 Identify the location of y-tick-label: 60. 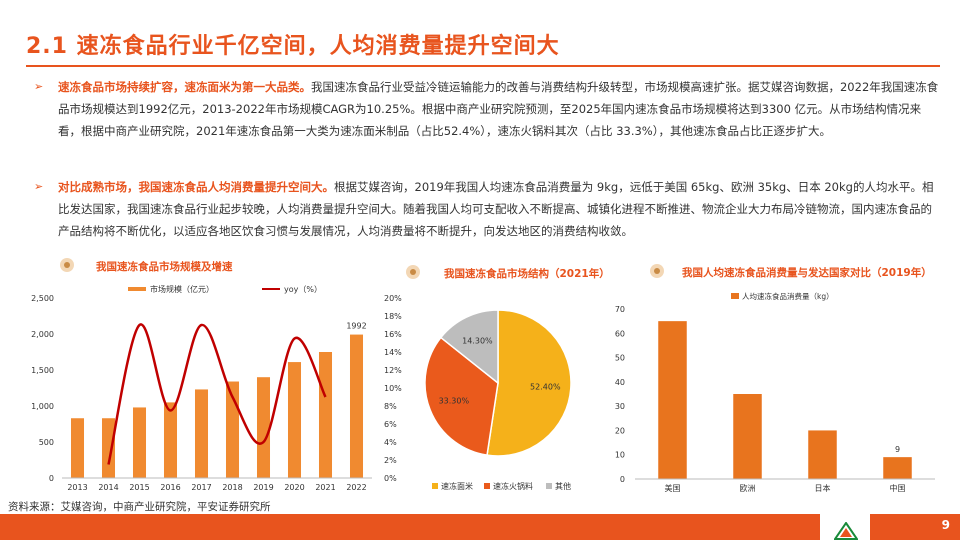
(620, 333).